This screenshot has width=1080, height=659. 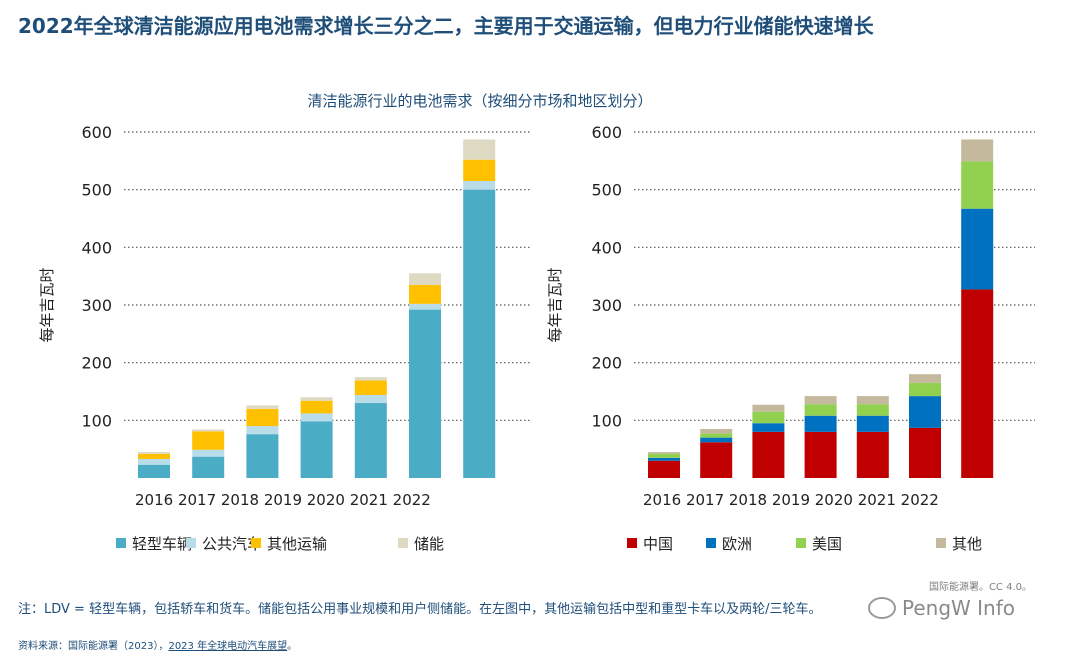 What do you see at coordinates (316, 417) in the screenshot?
I see `bar-2019-公共汽车` at bounding box center [316, 417].